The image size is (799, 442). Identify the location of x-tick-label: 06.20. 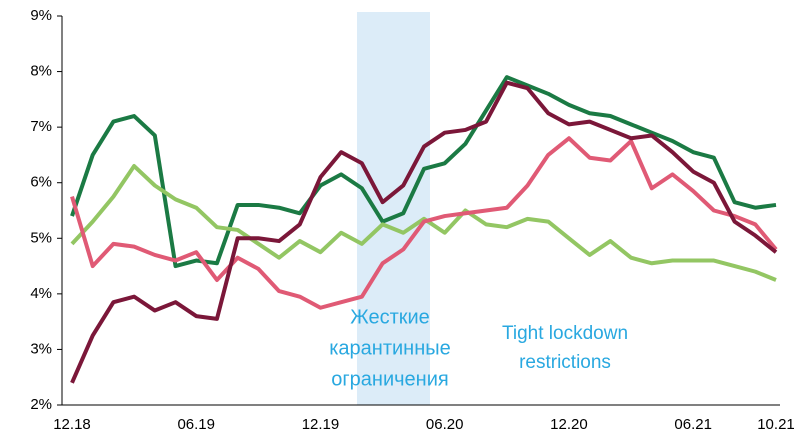
(445, 424).